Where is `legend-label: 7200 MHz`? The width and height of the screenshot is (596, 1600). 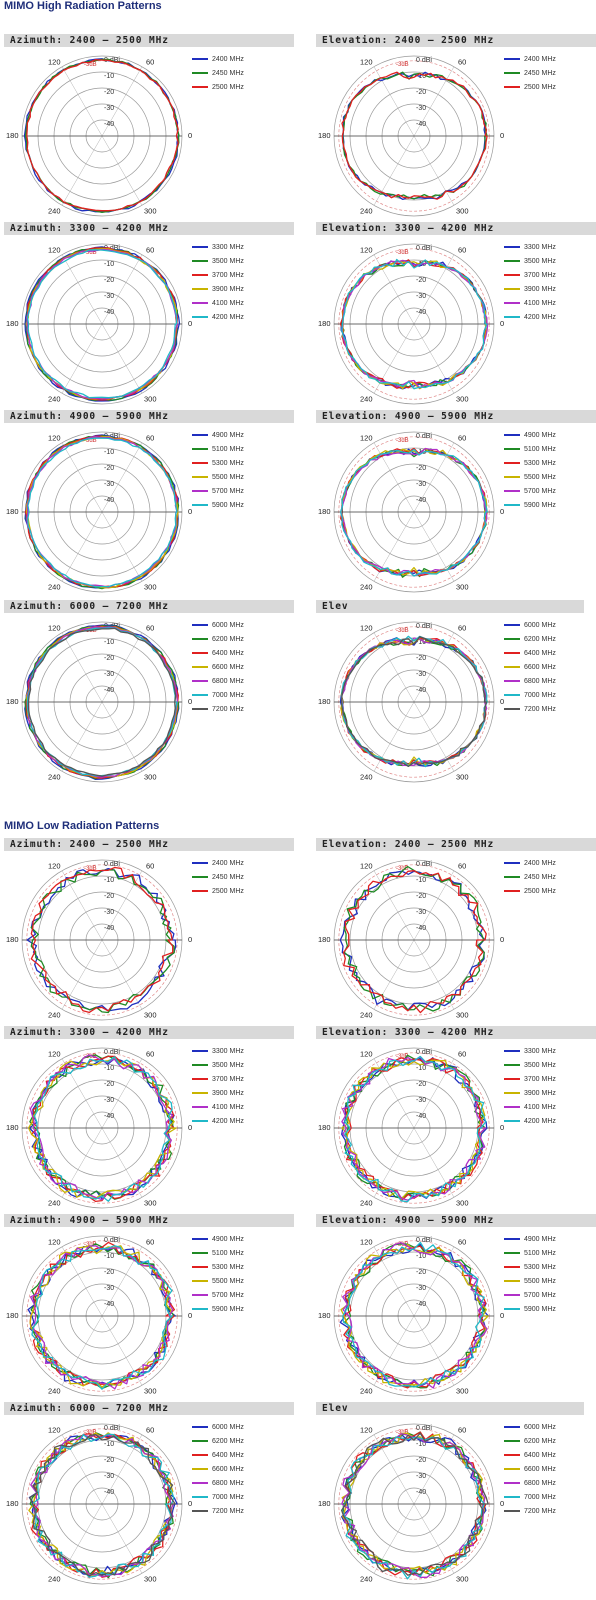
legend-label: 7200 MHz is located at coordinates (228, 1511).